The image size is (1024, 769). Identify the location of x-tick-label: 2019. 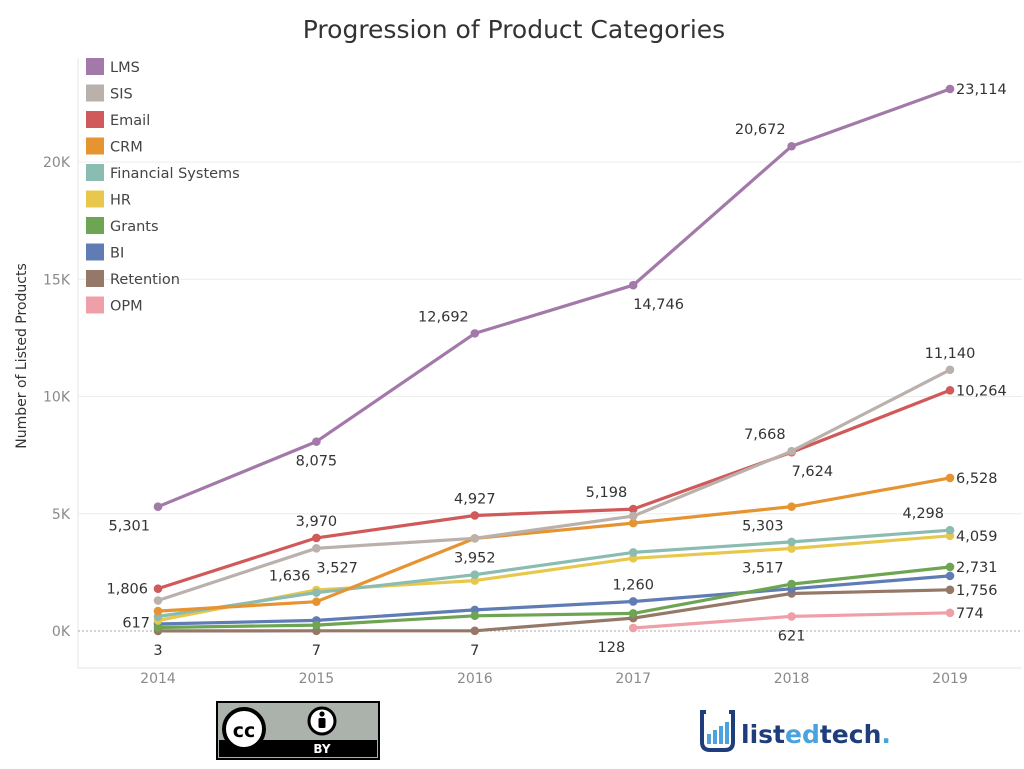
(950, 679).